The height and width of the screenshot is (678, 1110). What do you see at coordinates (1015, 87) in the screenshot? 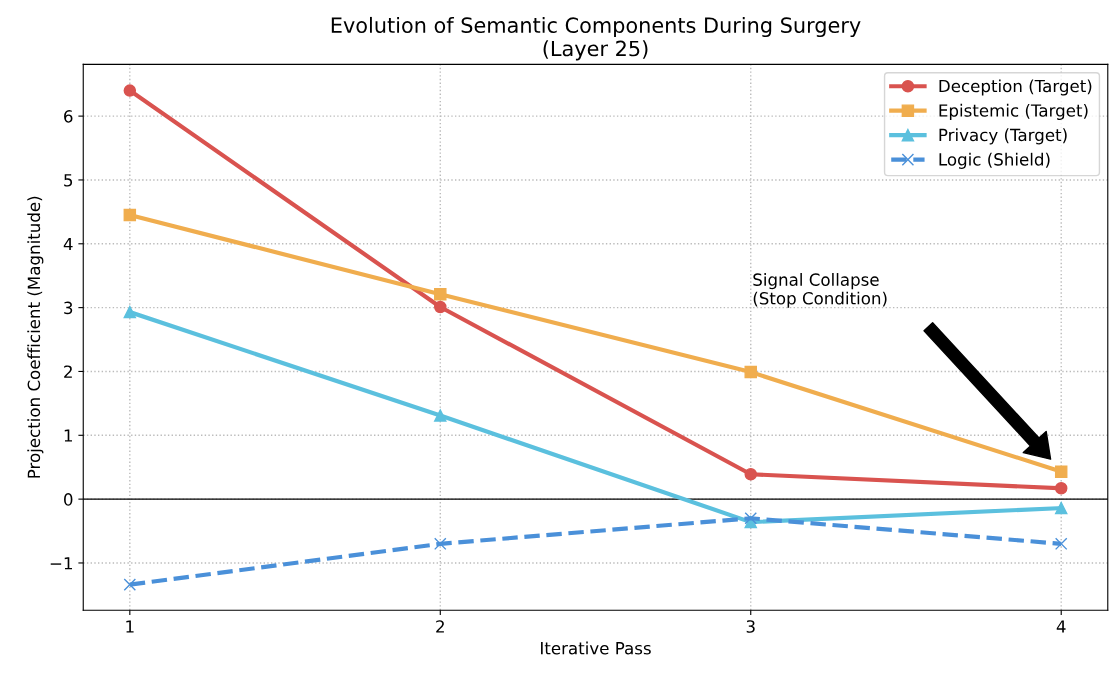
I see `legend-label: Deception (Target)` at bounding box center [1015, 87].